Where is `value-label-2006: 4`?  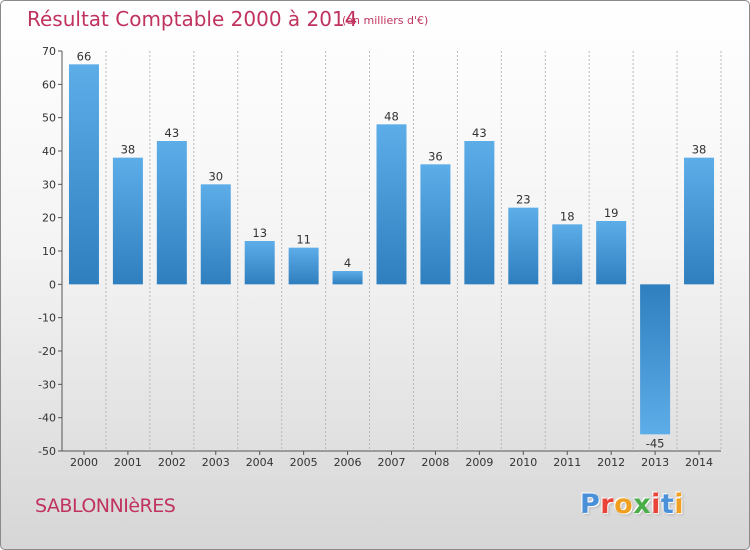
value-label-2006: 4 is located at coordinates (347, 263).